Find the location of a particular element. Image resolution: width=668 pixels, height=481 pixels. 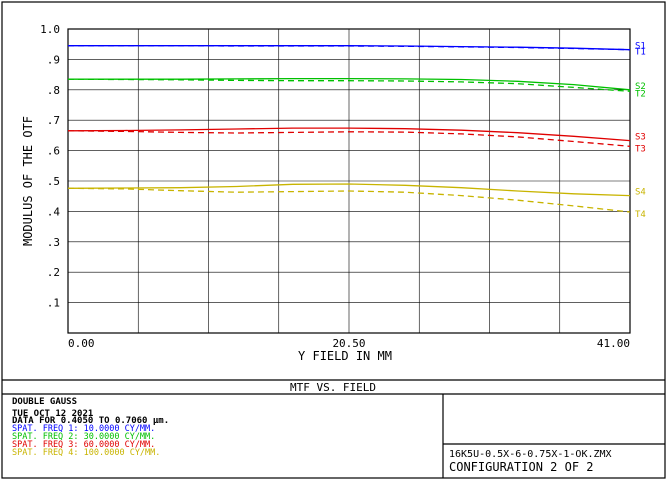

y-axis-label: MODULUS OF THE OTF is located at coordinates (28, 181).